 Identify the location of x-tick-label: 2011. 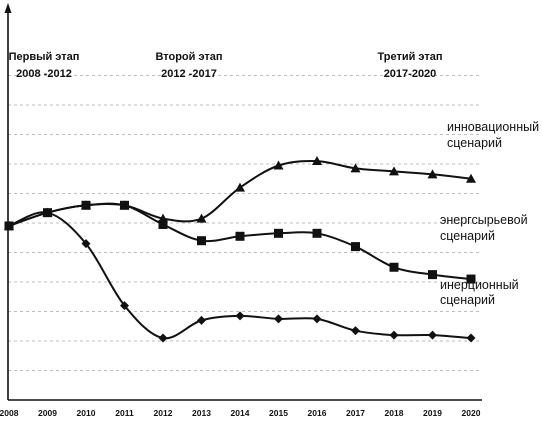
(124, 413).